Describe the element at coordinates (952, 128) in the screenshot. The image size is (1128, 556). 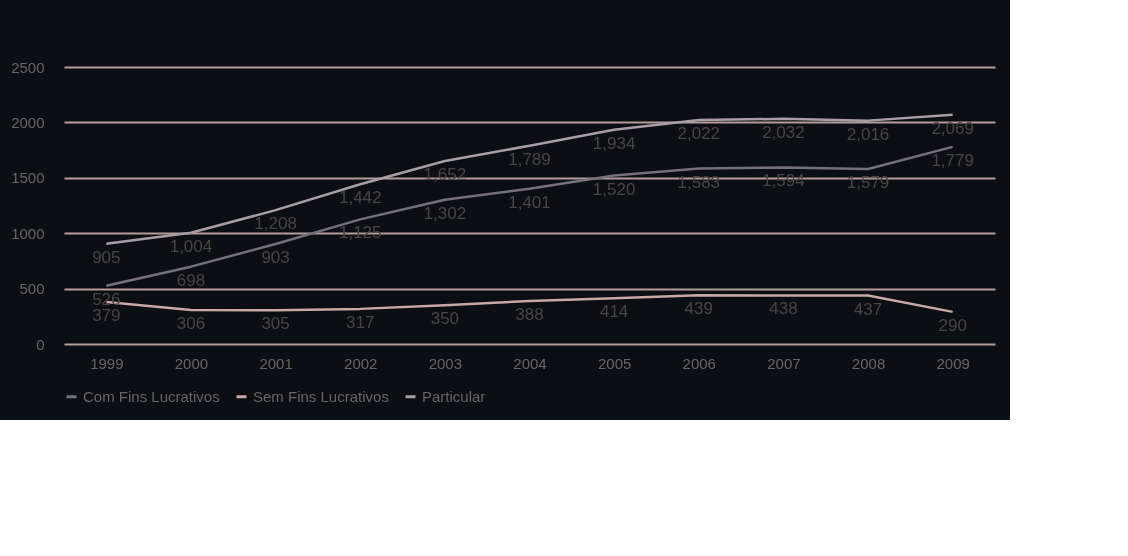
I see `data-label: 2,069` at that location.